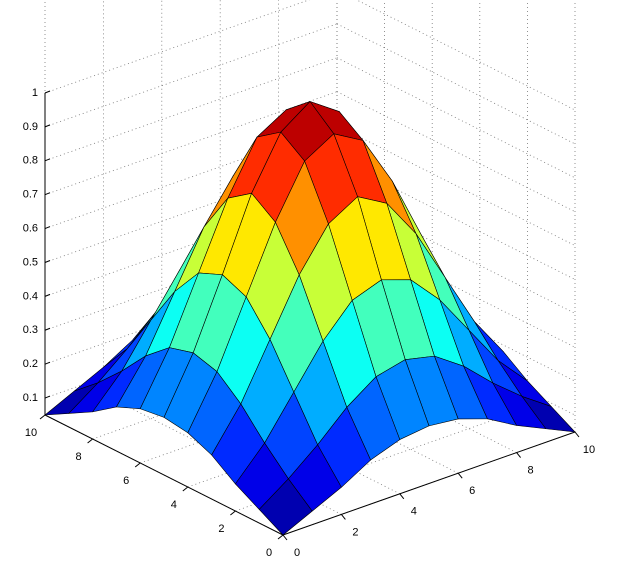  I want to click on z-tick-label: 0.7, so click(30, 195).